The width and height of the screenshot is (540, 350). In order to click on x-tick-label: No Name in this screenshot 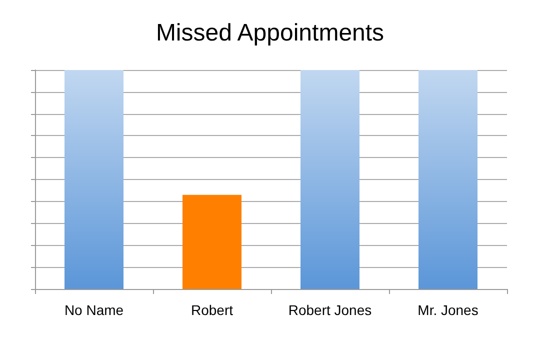, I will do `click(94, 310)`.